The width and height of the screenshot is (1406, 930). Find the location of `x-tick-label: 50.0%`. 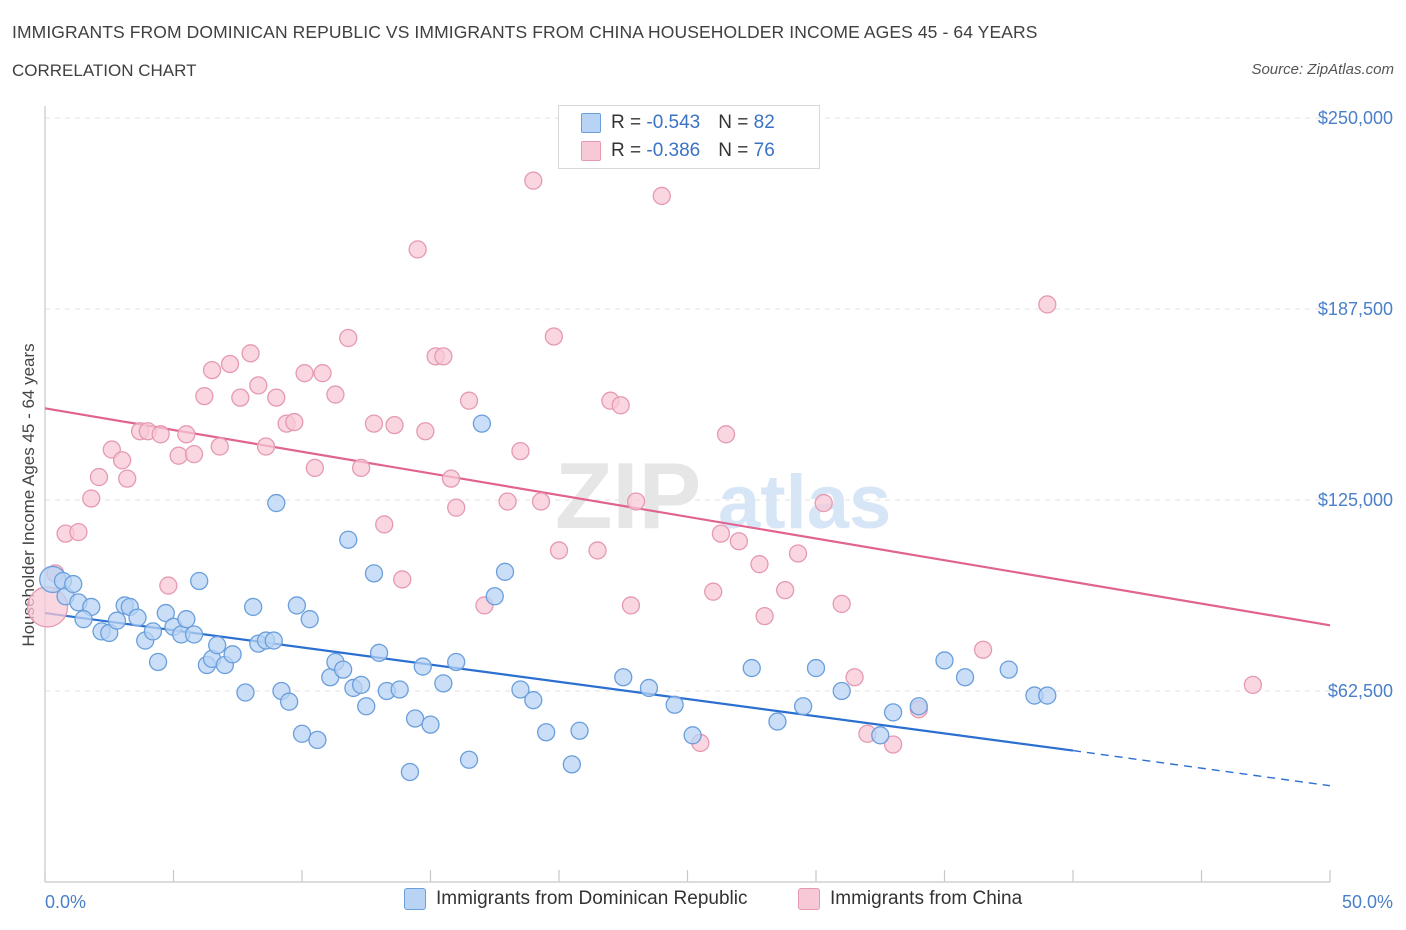

x-tick-label: 50.0% is located at coordinates (1367, 902).